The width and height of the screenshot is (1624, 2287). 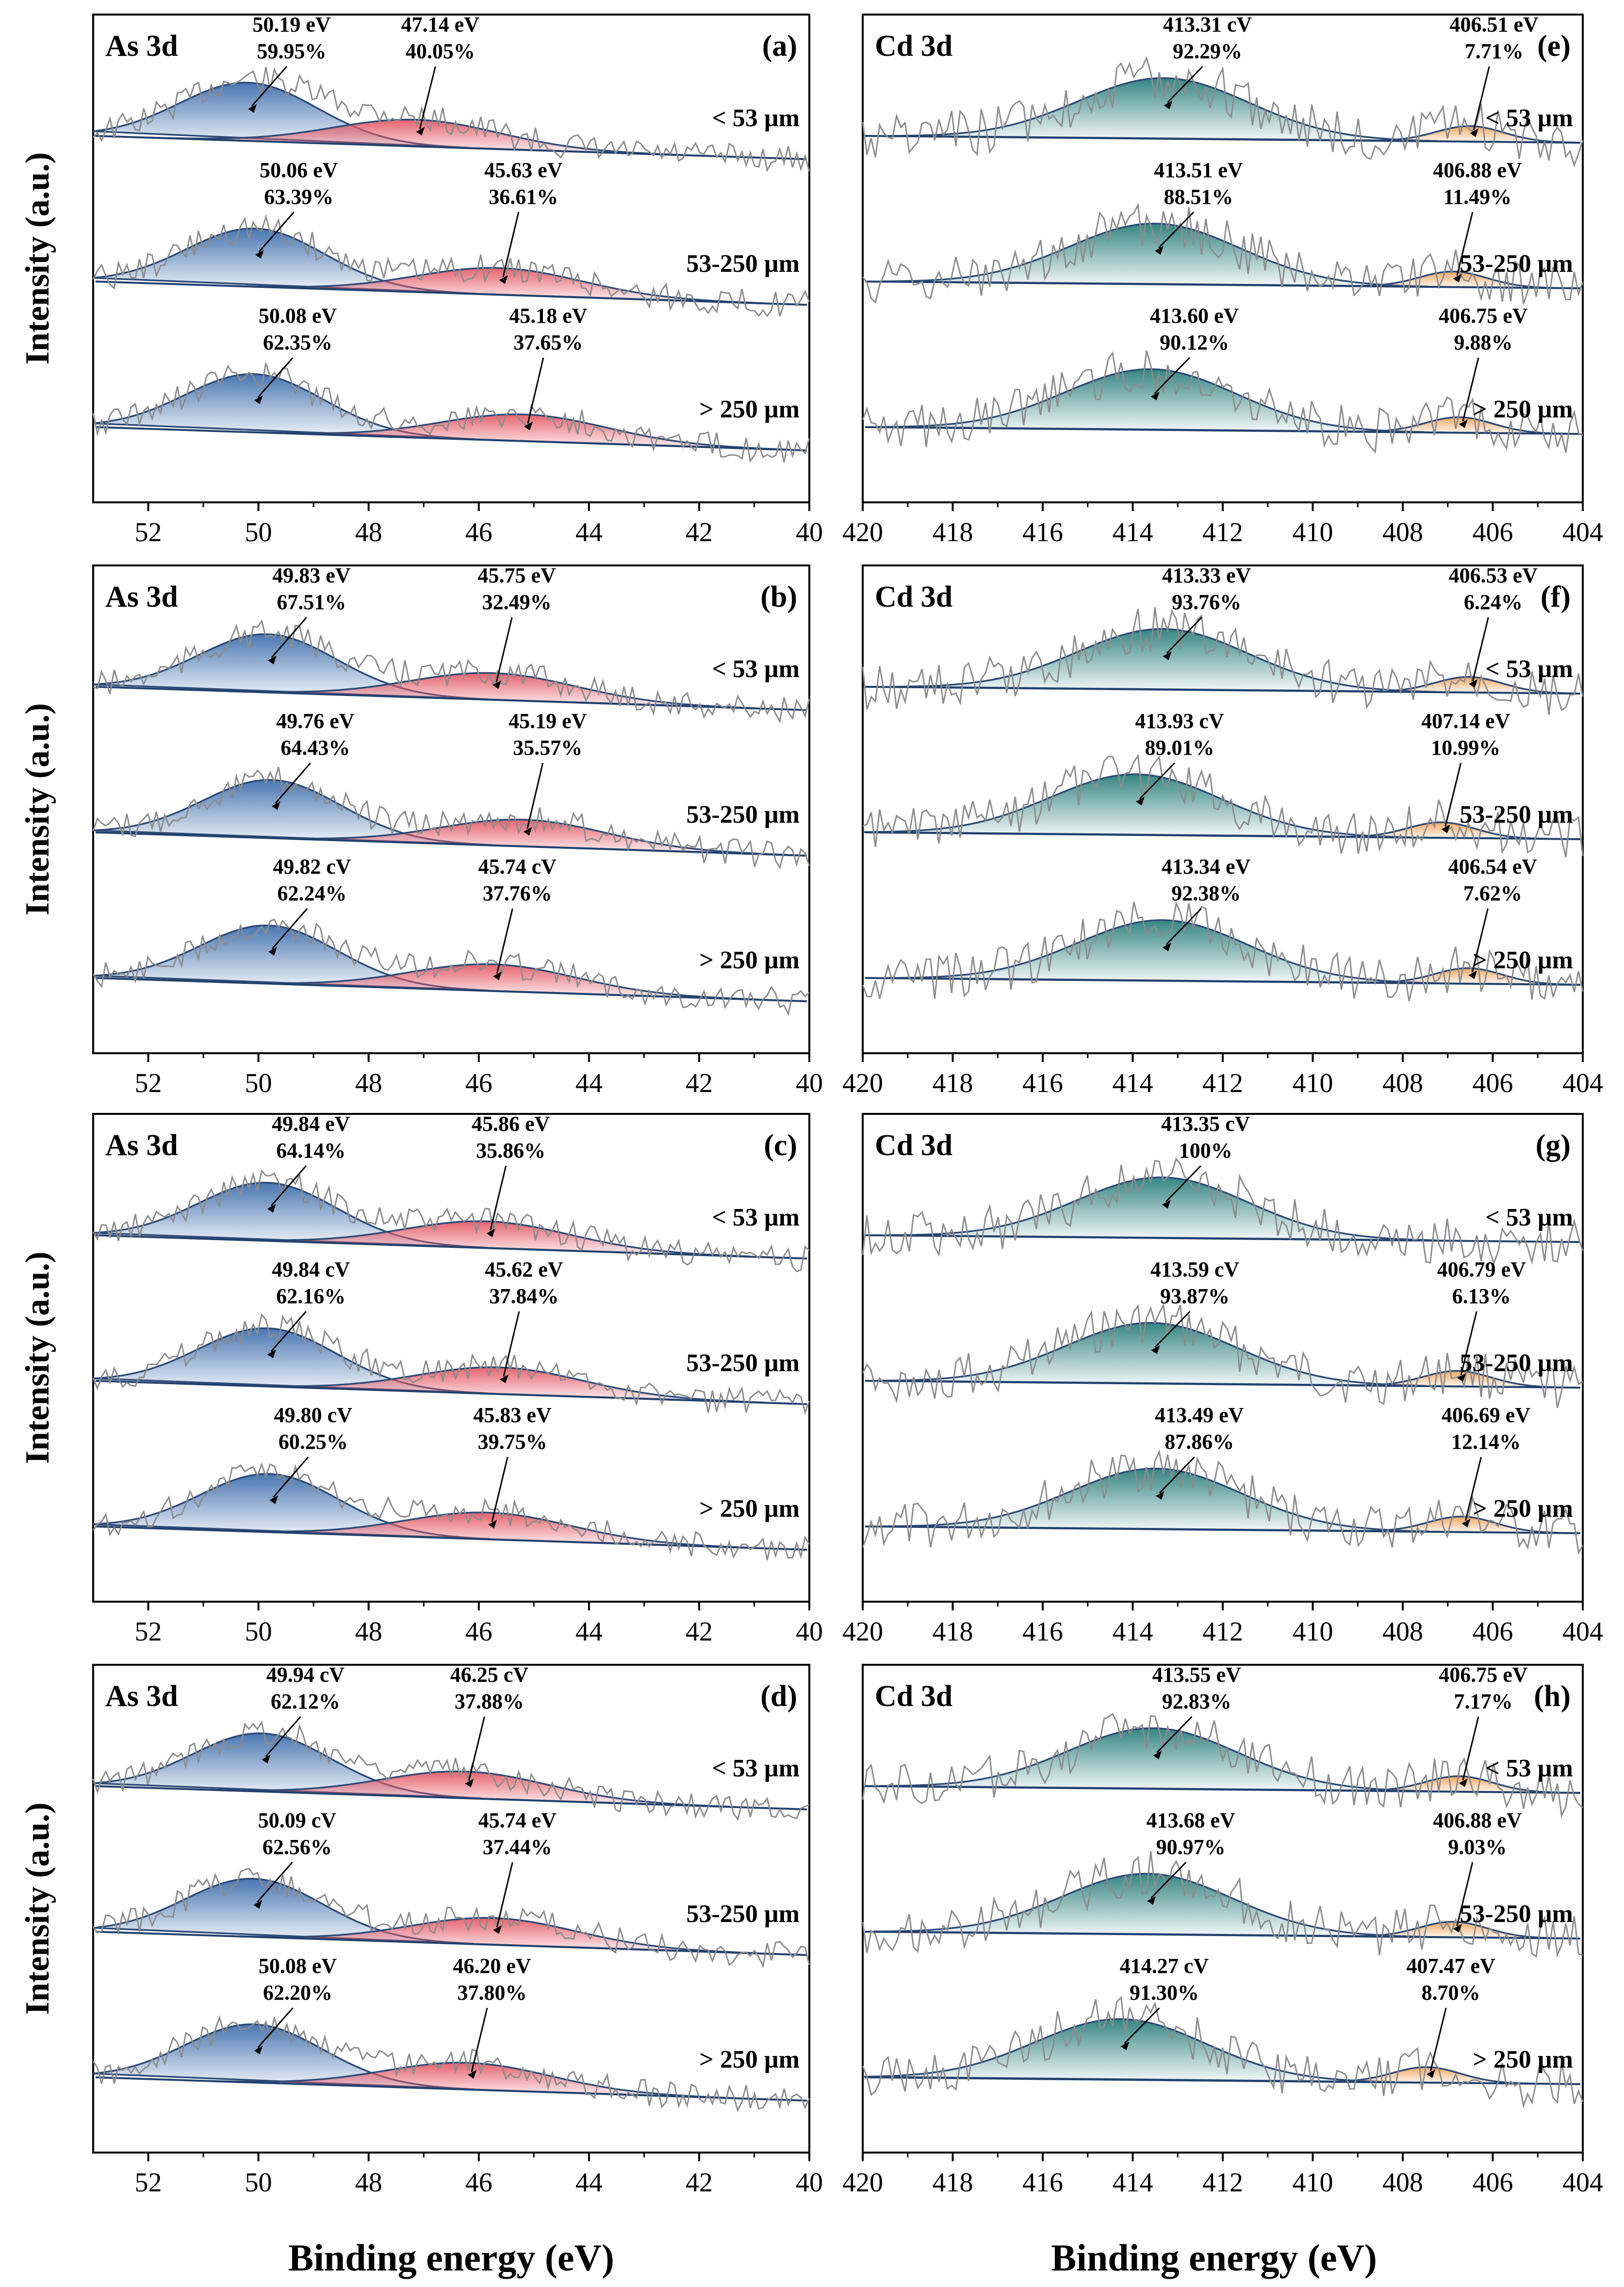 What do you see at coordinates (780, 1145) in the screenshot?
I see `panel-label: (c)` at bounding box center [780, 1145].